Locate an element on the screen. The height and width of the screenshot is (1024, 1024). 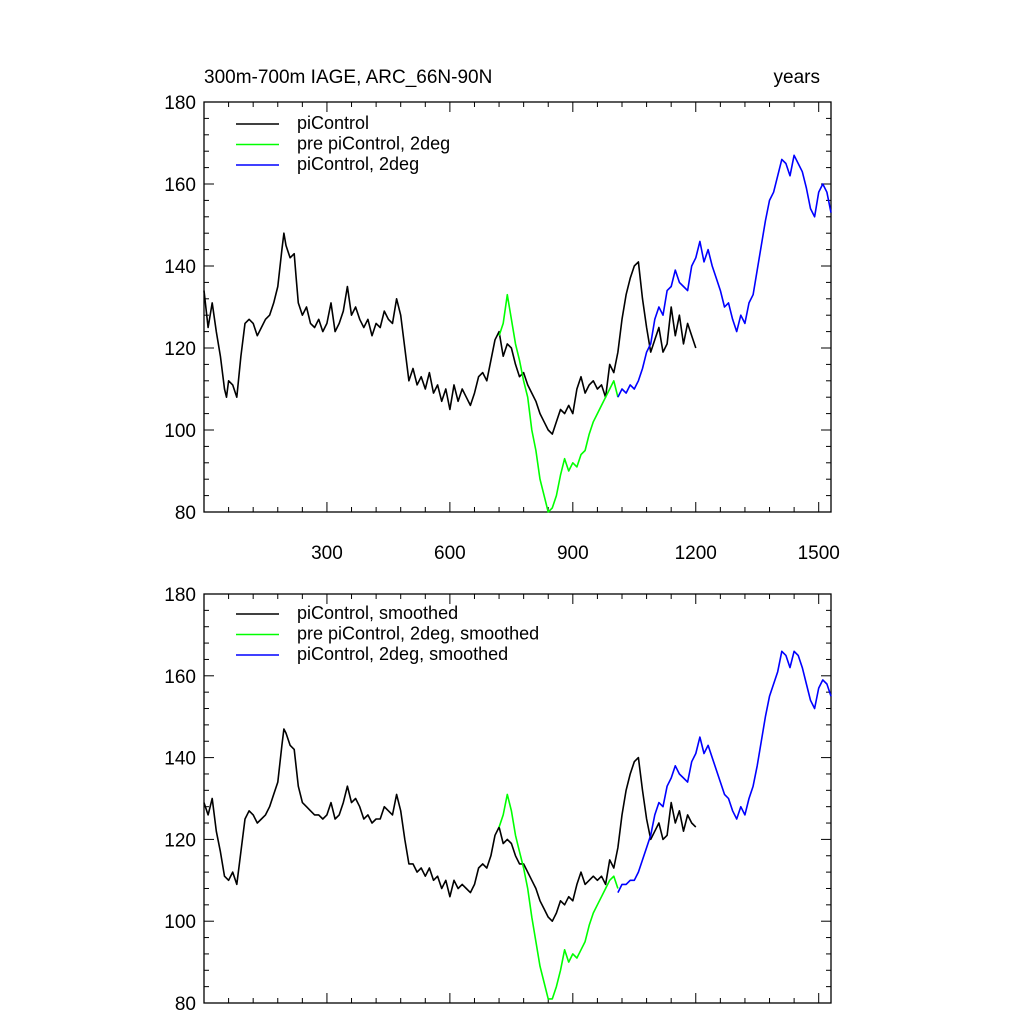
x-tick-label: 900 is located at coordinates (573, 553).